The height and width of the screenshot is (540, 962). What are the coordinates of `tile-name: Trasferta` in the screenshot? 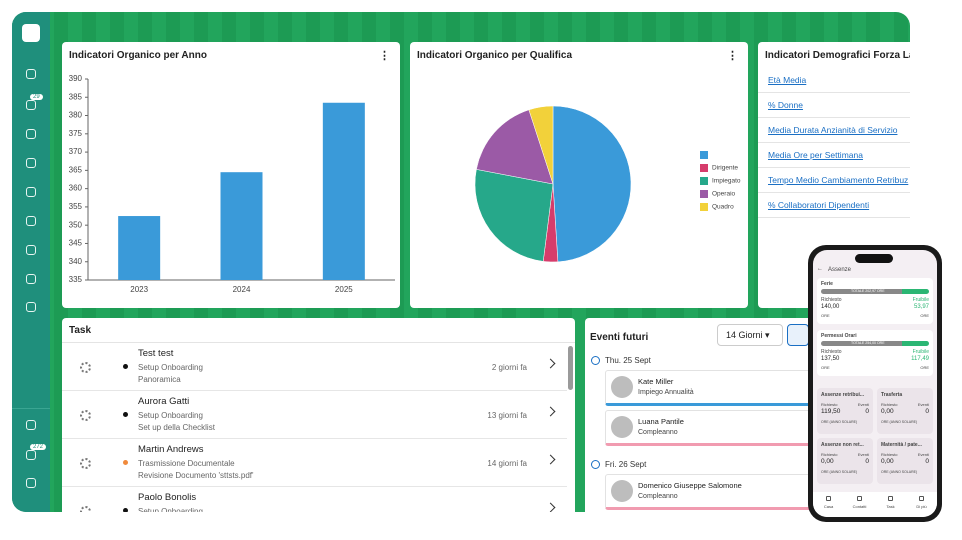 It's located at (892, 395).